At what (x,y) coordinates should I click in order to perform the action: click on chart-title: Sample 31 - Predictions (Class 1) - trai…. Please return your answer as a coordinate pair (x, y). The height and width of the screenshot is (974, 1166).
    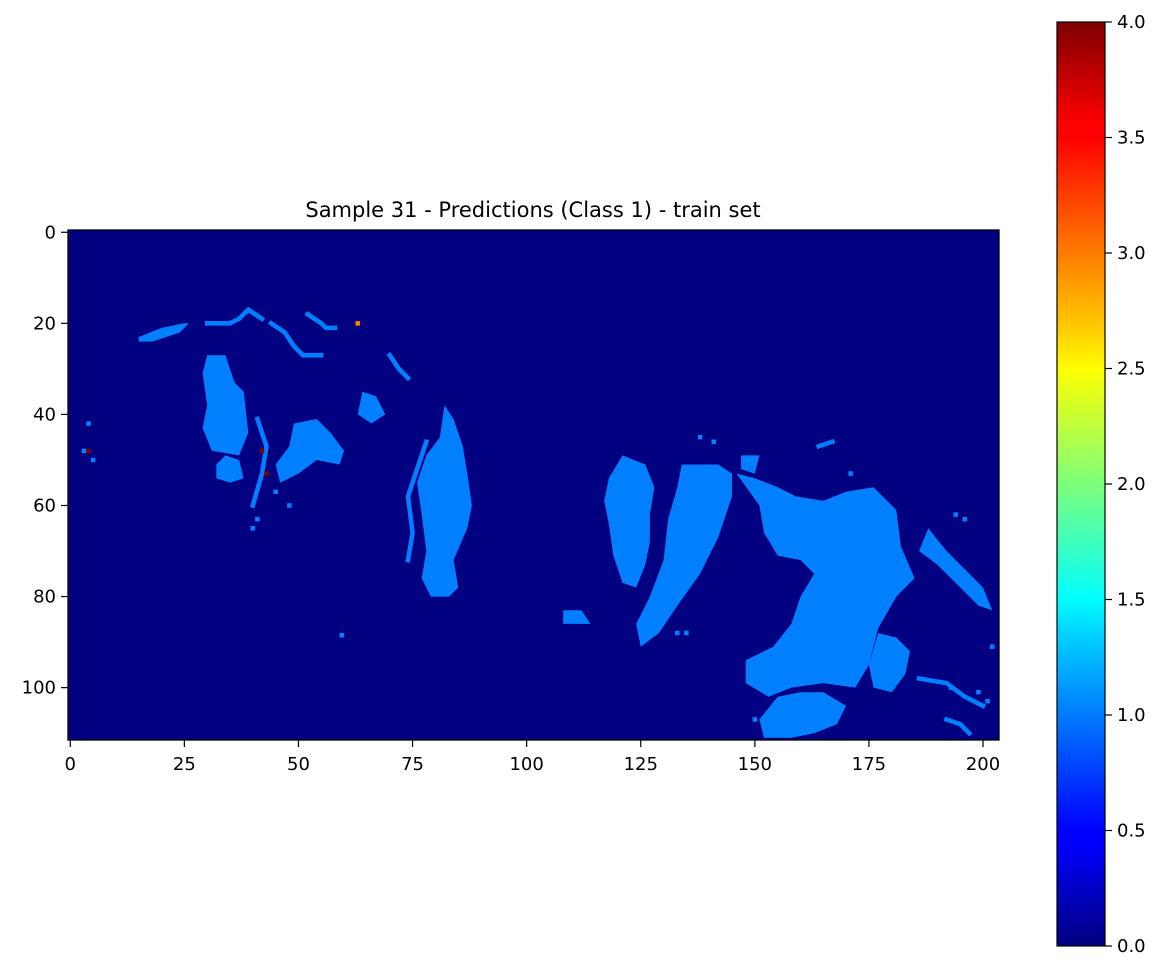
    Looking at the image, I should click on (532, 210).